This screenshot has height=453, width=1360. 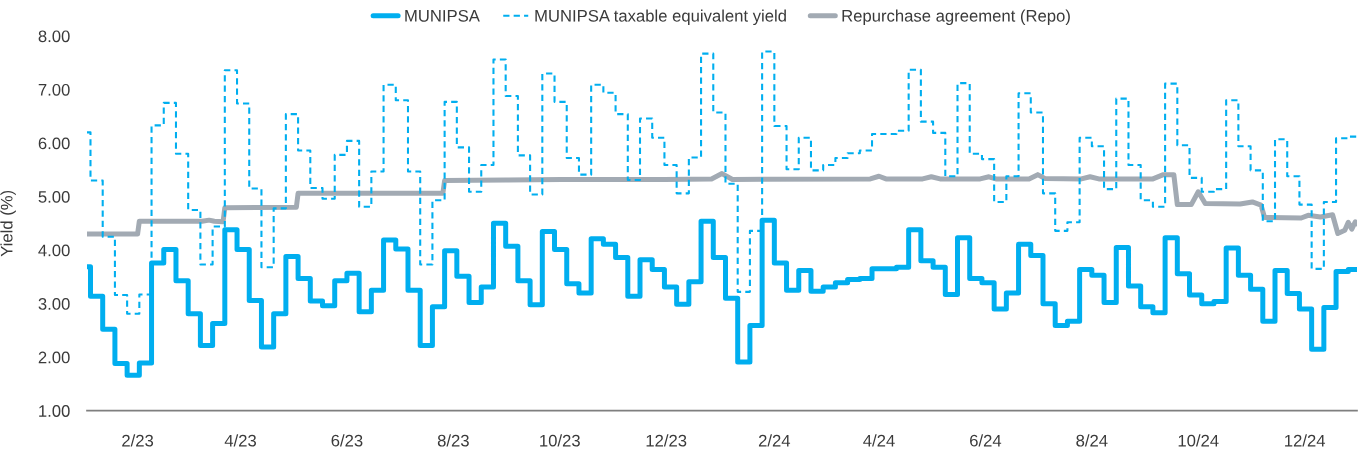 I want to click on y-axis-title: Yield (%), so click(x=8, y=223).